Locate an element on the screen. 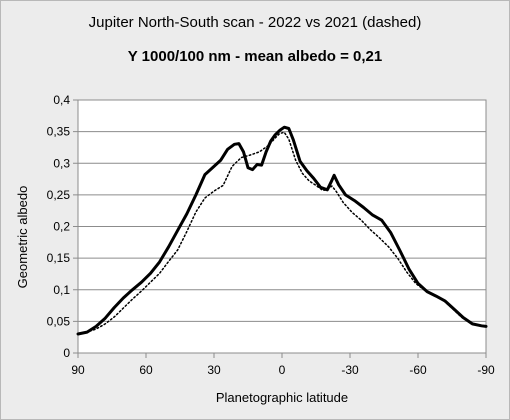  x-tick-label: 30 is located at coordinates (214, 370).